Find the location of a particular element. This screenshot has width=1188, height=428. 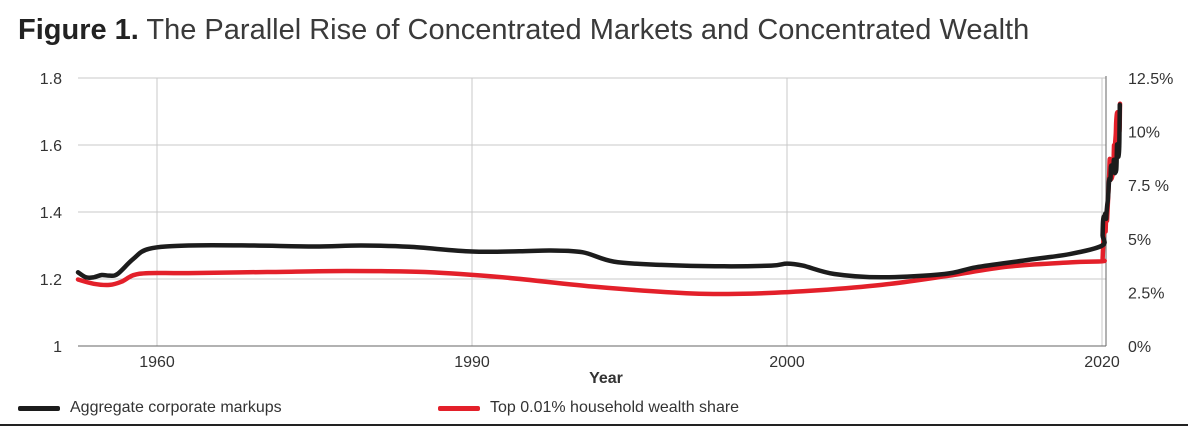

x-axis-ticks: 1960 1990 2000 2020 is located at coordinates (629, 362).